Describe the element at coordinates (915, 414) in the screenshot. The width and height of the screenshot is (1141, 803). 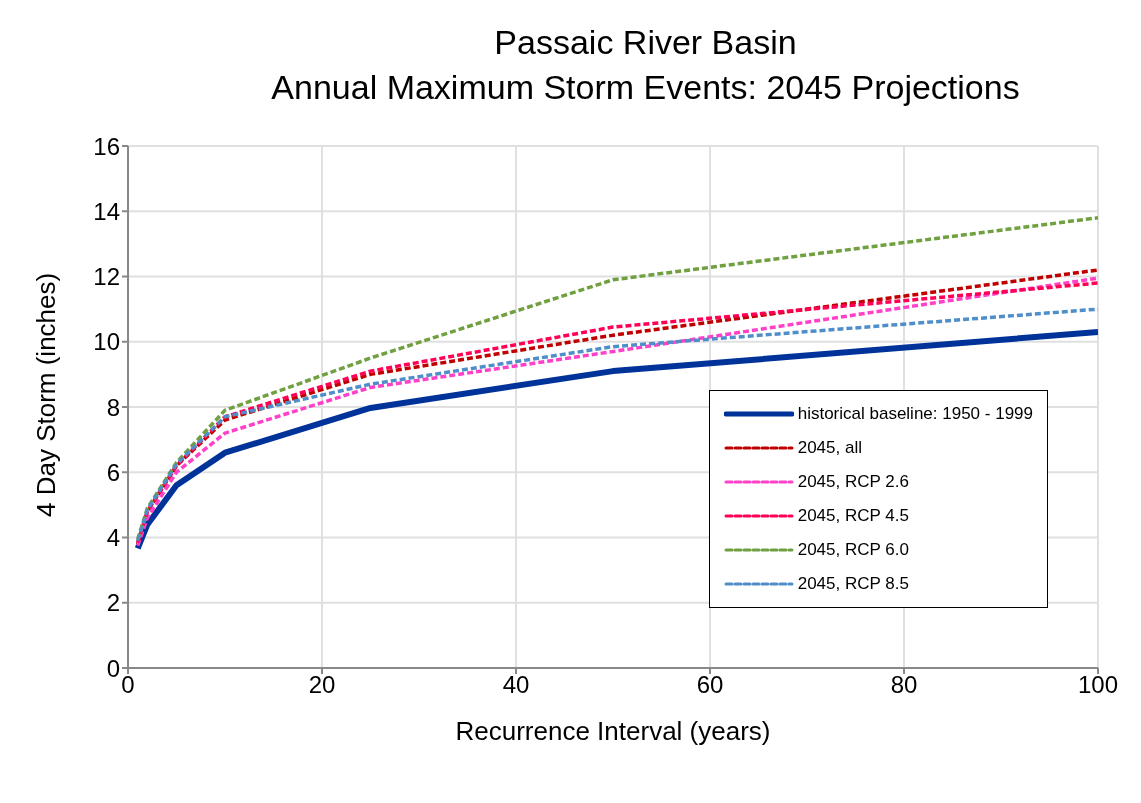
I see `legend-label: historical baseline: 1950 - 1999` at that location.